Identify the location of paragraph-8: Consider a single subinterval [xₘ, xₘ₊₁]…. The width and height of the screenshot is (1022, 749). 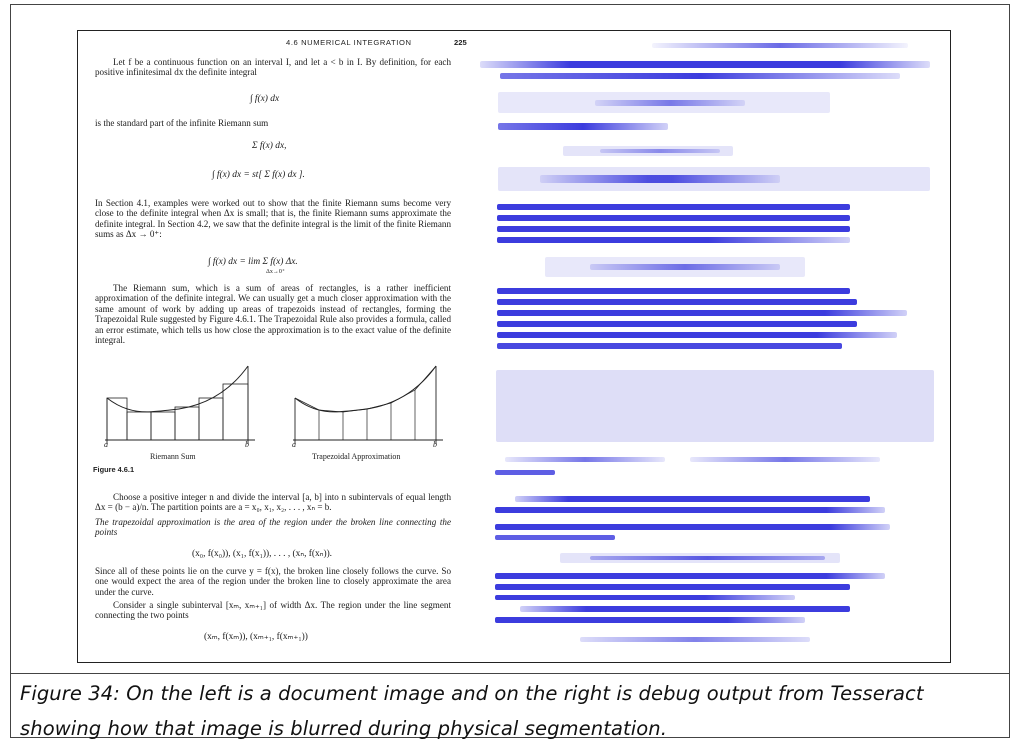
(273, 610).